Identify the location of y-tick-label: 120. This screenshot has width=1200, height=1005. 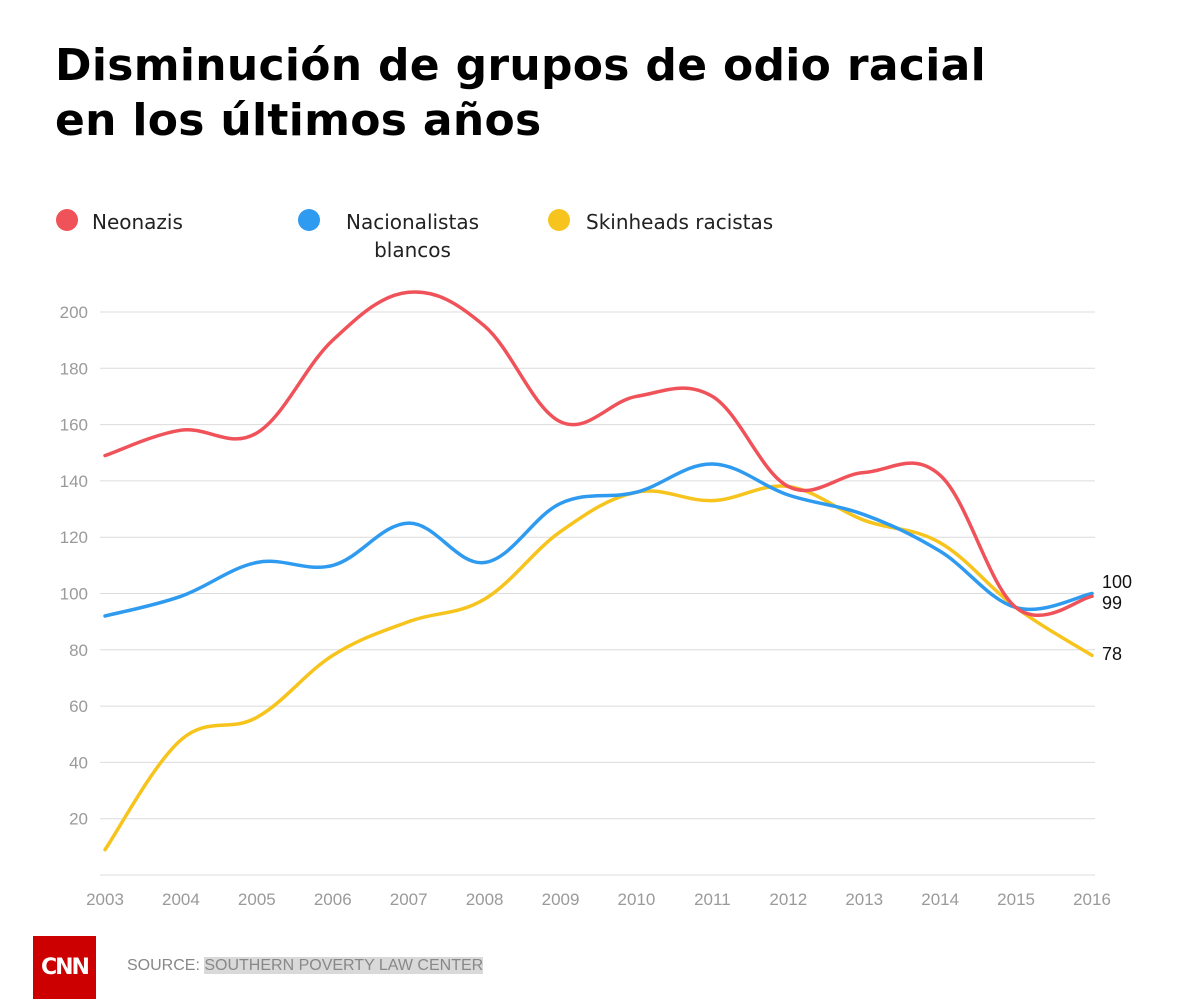
(74, 537).